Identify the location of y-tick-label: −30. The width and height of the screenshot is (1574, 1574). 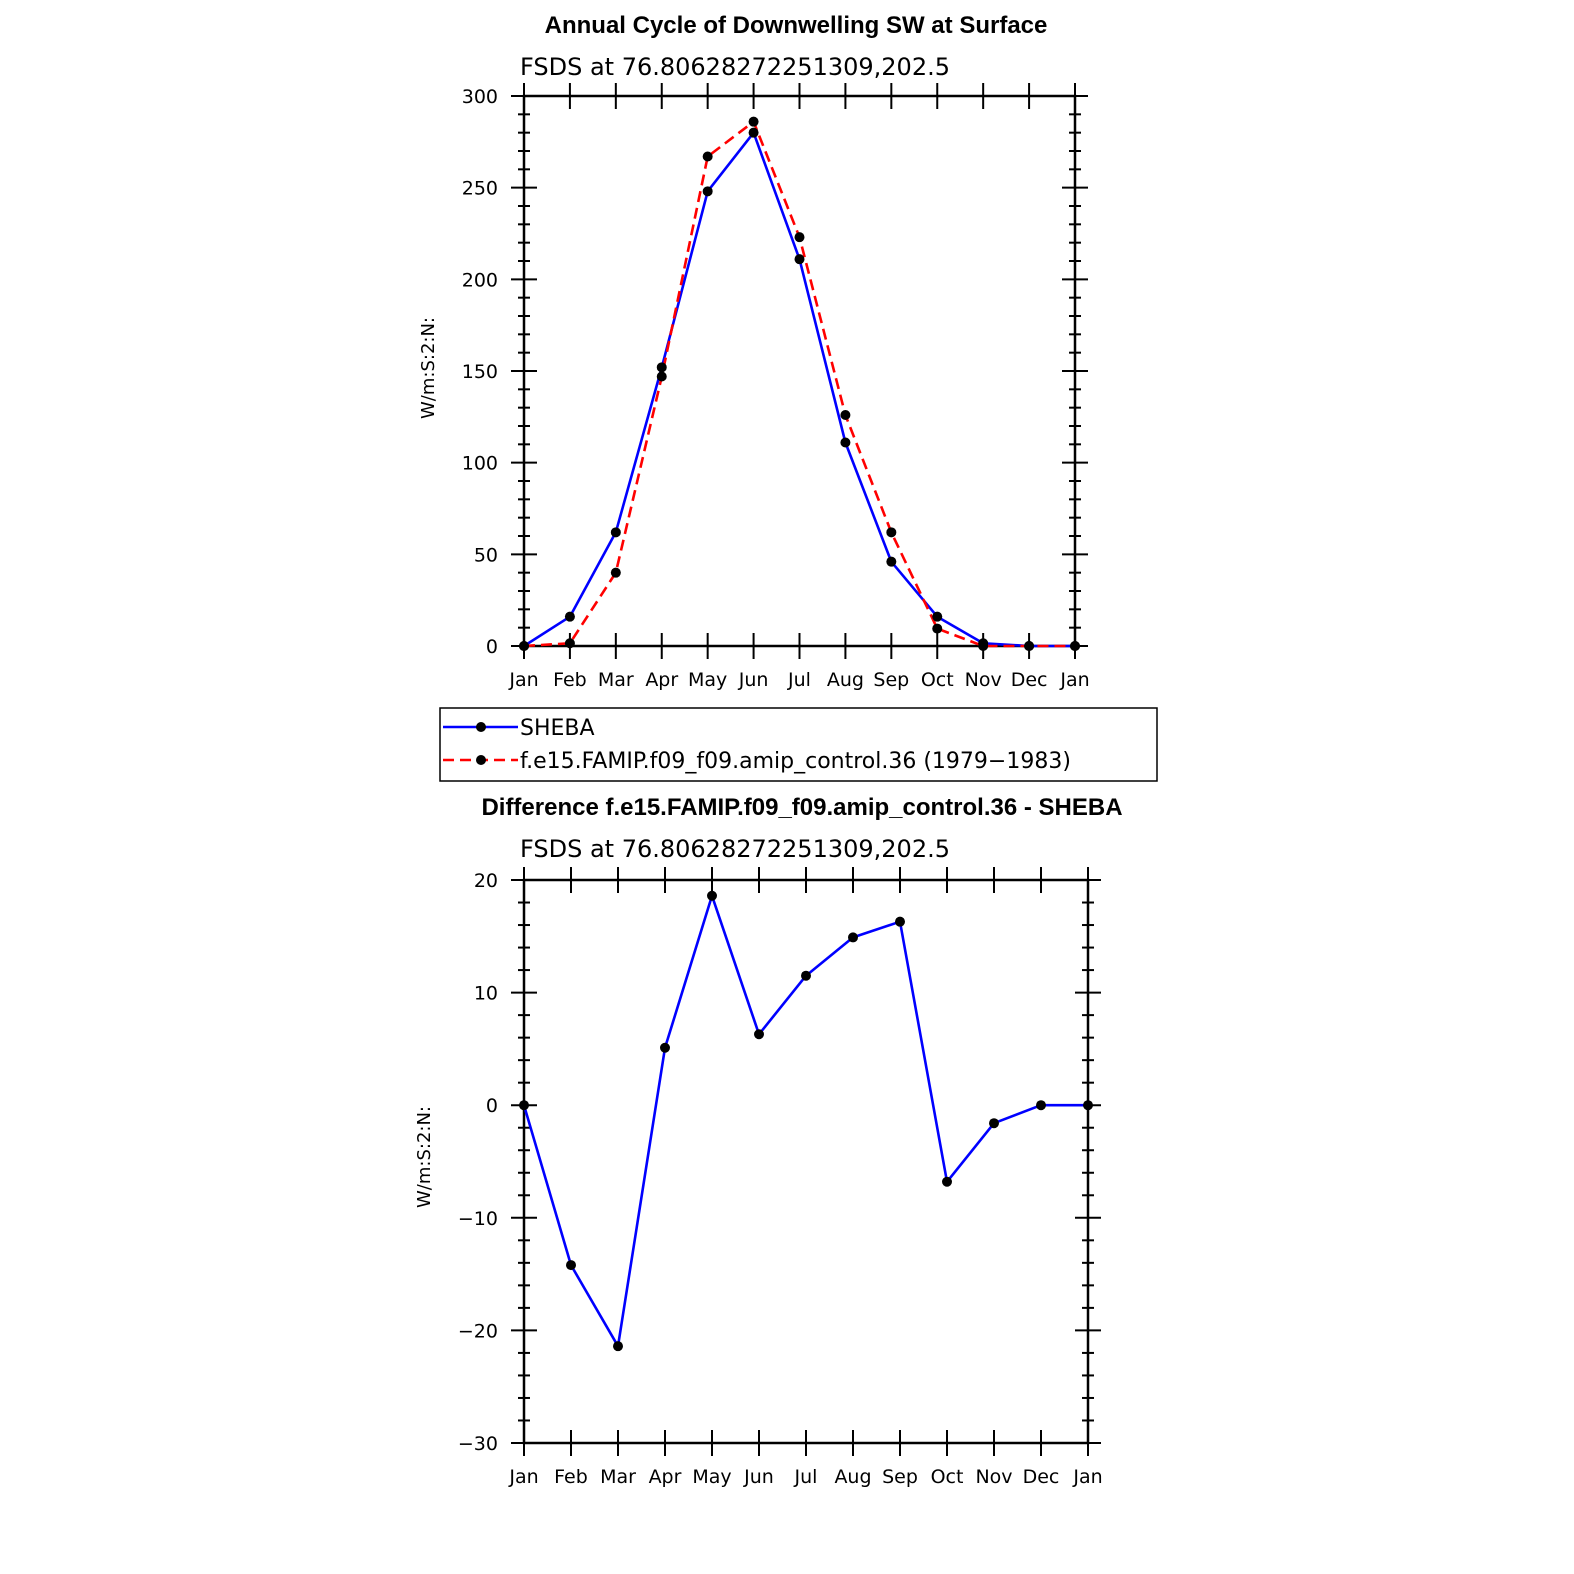
(478, 1444).